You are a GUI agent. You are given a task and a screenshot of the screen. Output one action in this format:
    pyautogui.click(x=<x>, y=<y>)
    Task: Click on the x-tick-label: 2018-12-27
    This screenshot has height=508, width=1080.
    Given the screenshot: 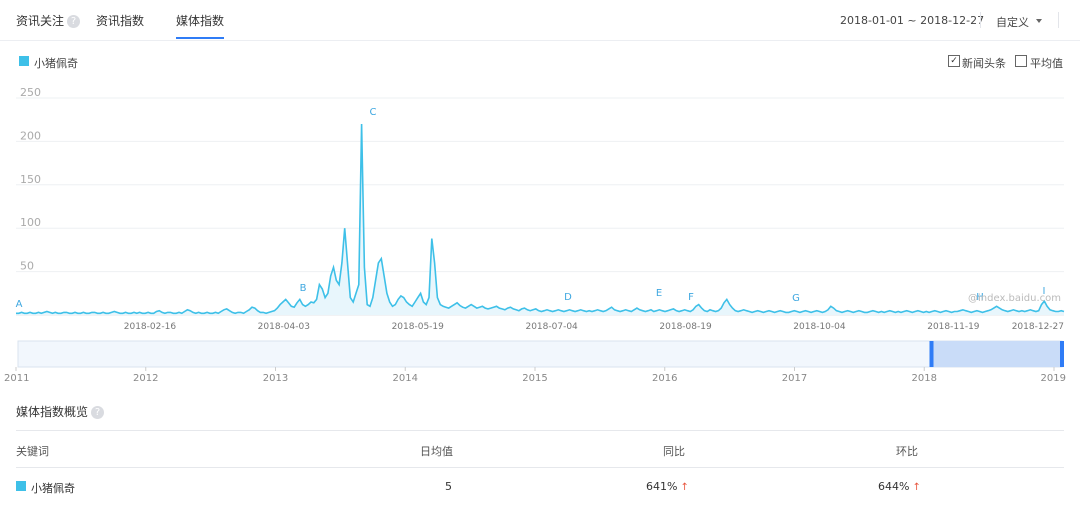 What is the action you would take?
    pyautogui.click(x=1038, y=327)
    